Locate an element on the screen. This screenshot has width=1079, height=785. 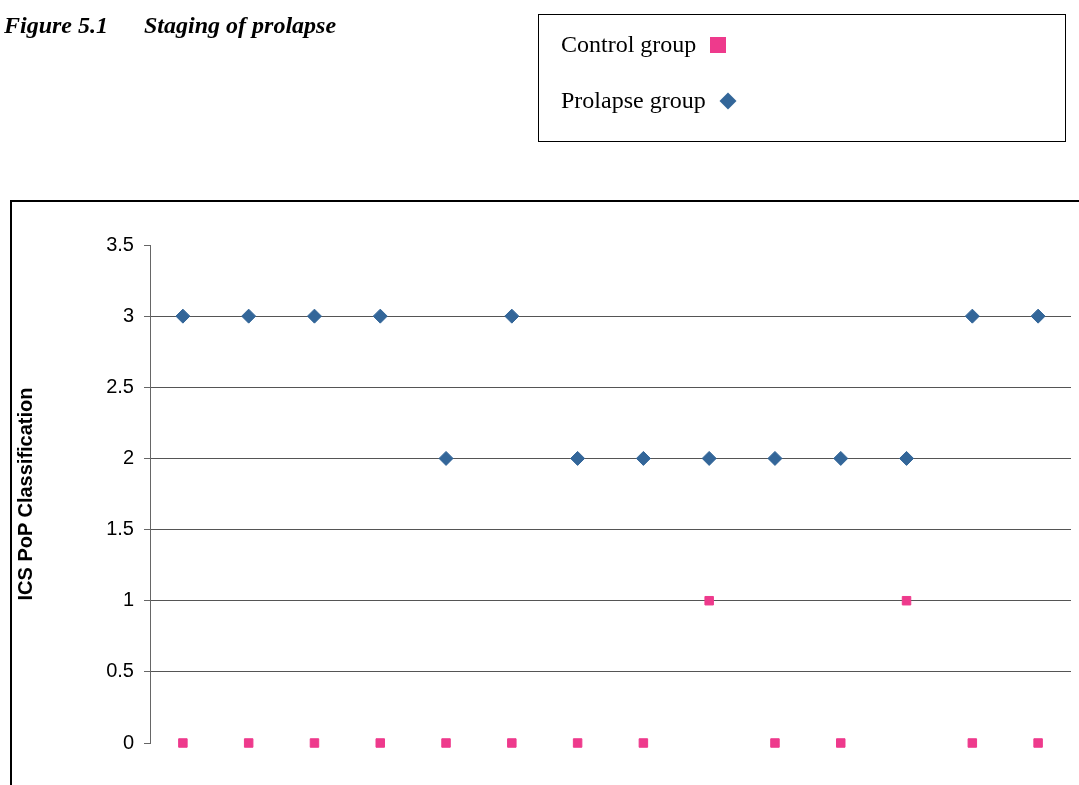
legend-label: Prolapse group is located at coordinates (633, 100).